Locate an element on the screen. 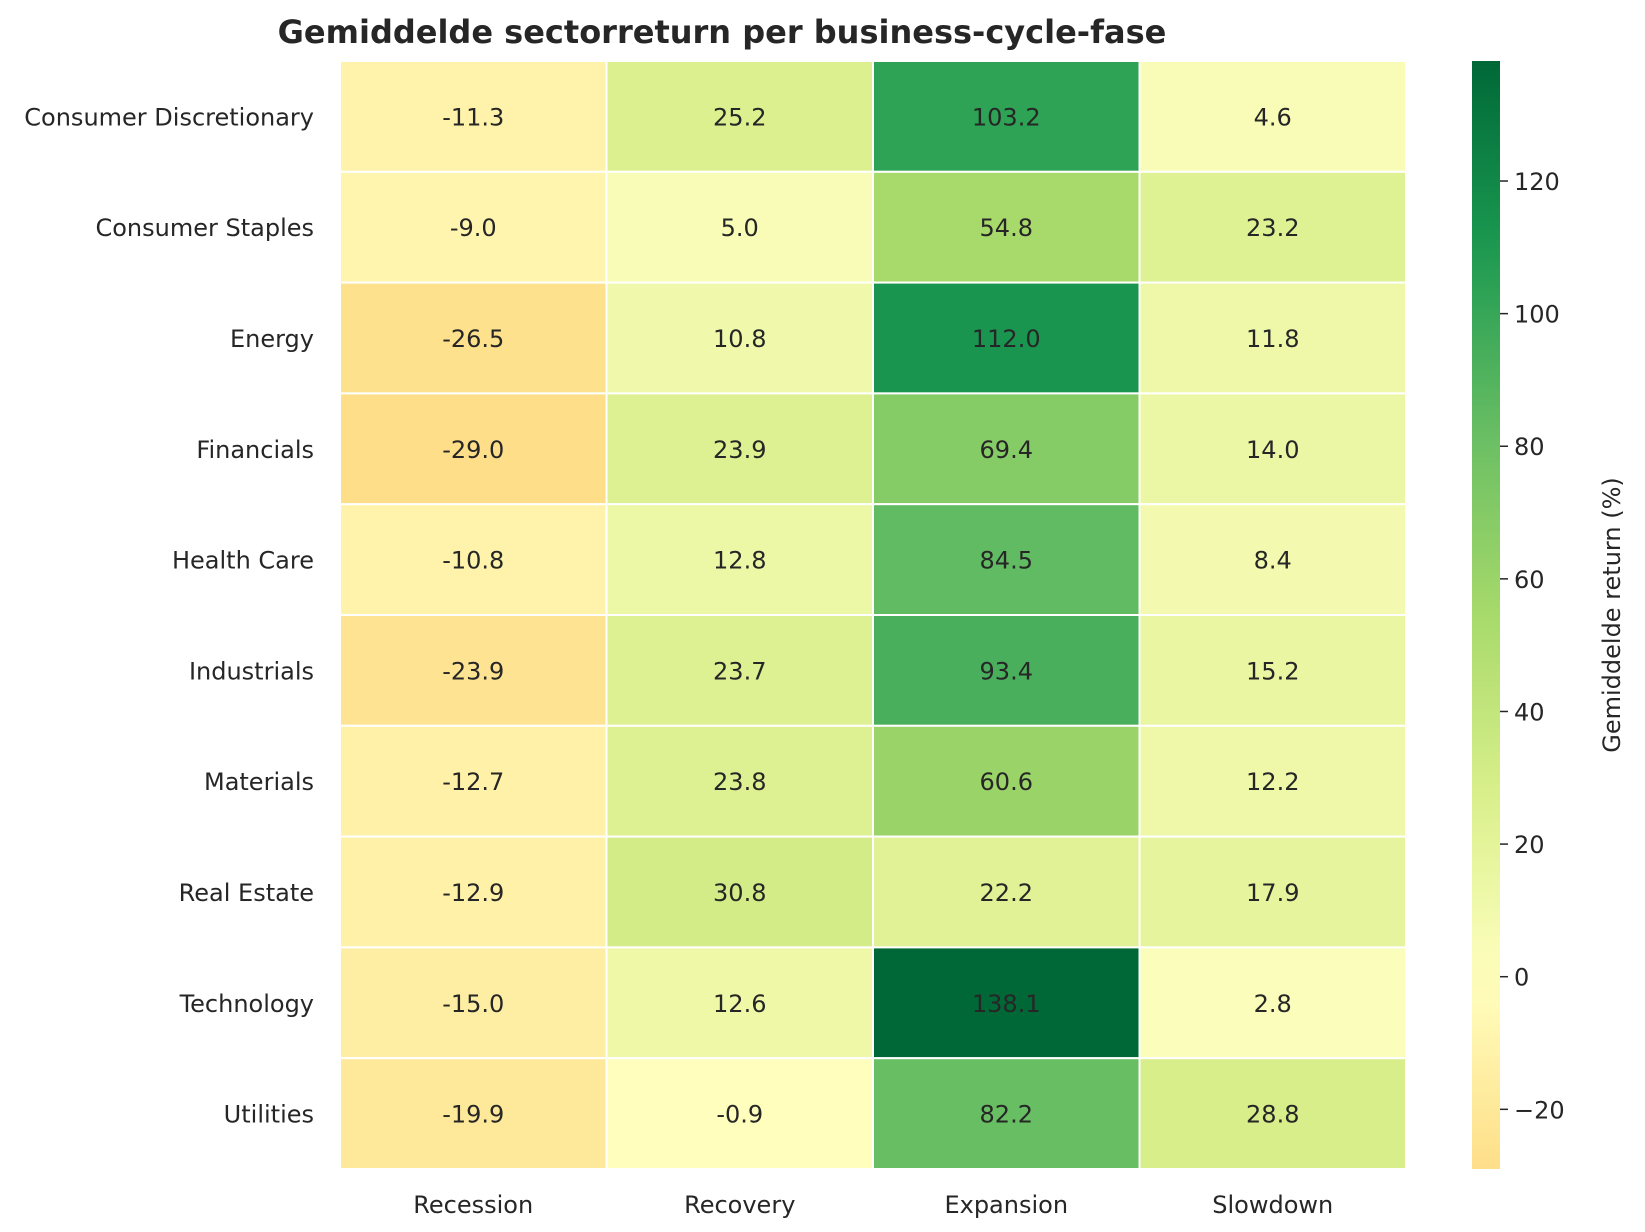 The width and height of the screenshot is (1645, 1232). cell-value-label: -9.0 is located at coordinates (473, 228).